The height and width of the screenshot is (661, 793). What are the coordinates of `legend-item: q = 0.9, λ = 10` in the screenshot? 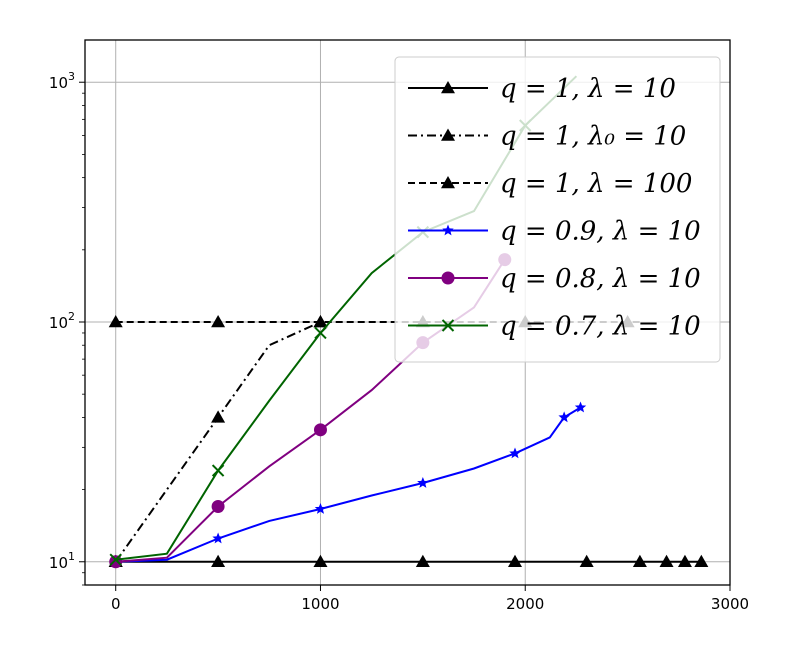 It's located at (554, 232).